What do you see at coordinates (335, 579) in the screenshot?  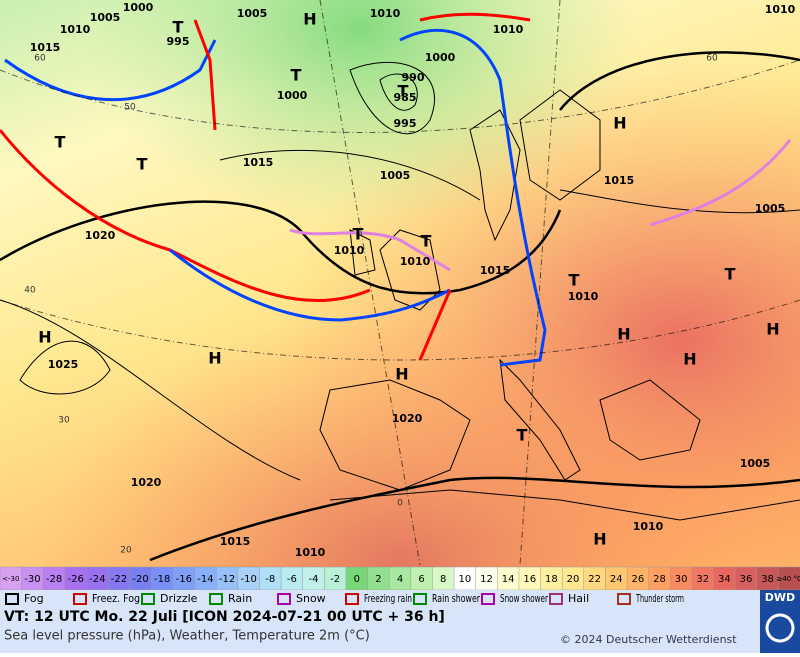 I see `scale-label: -2` at bounding box center [335, 579].